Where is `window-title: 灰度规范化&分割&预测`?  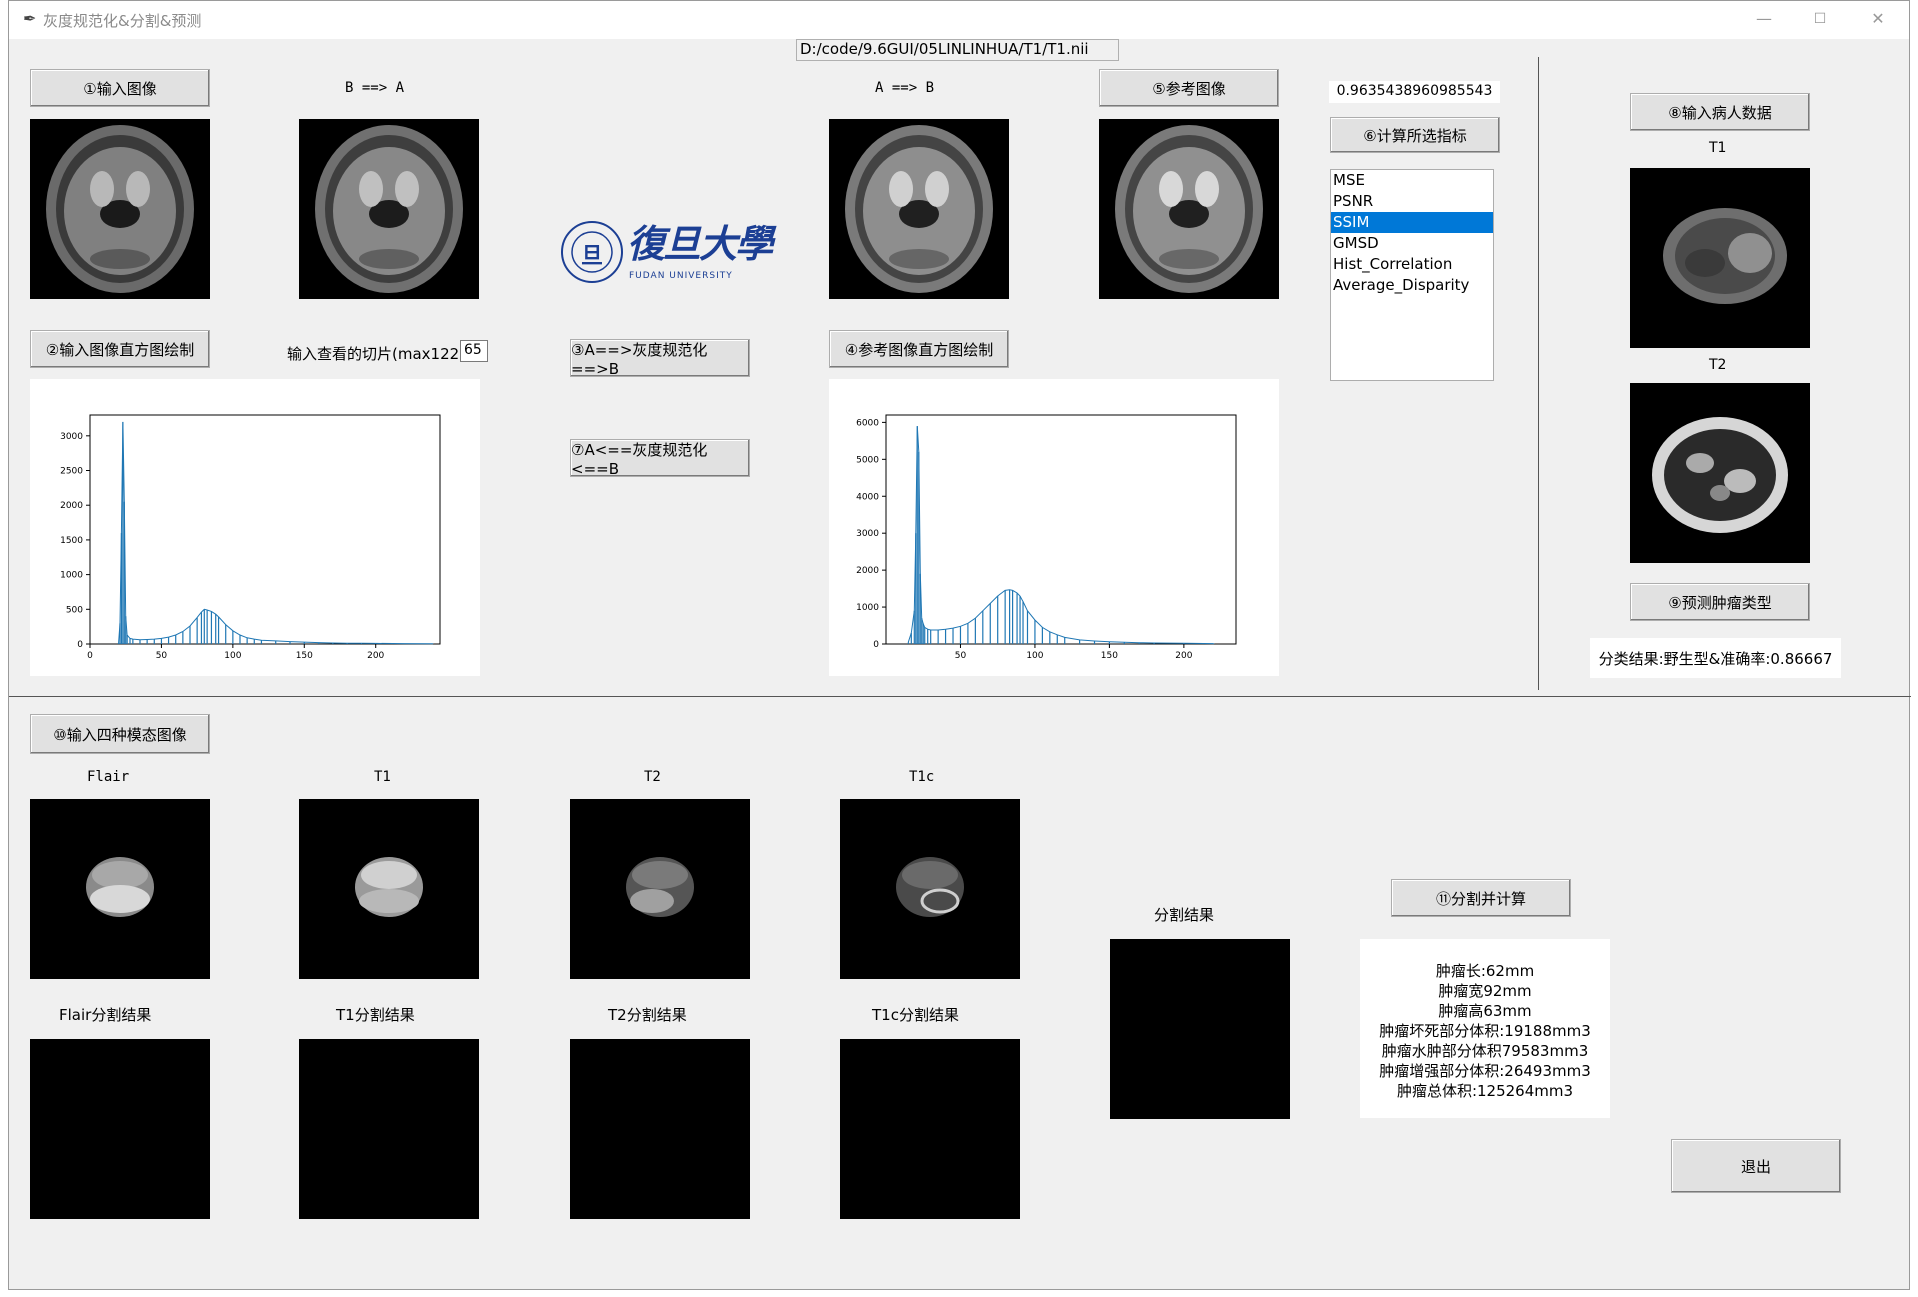
window-title: 灰度规范化&分割&预测 is located at coordinates (122, 21).